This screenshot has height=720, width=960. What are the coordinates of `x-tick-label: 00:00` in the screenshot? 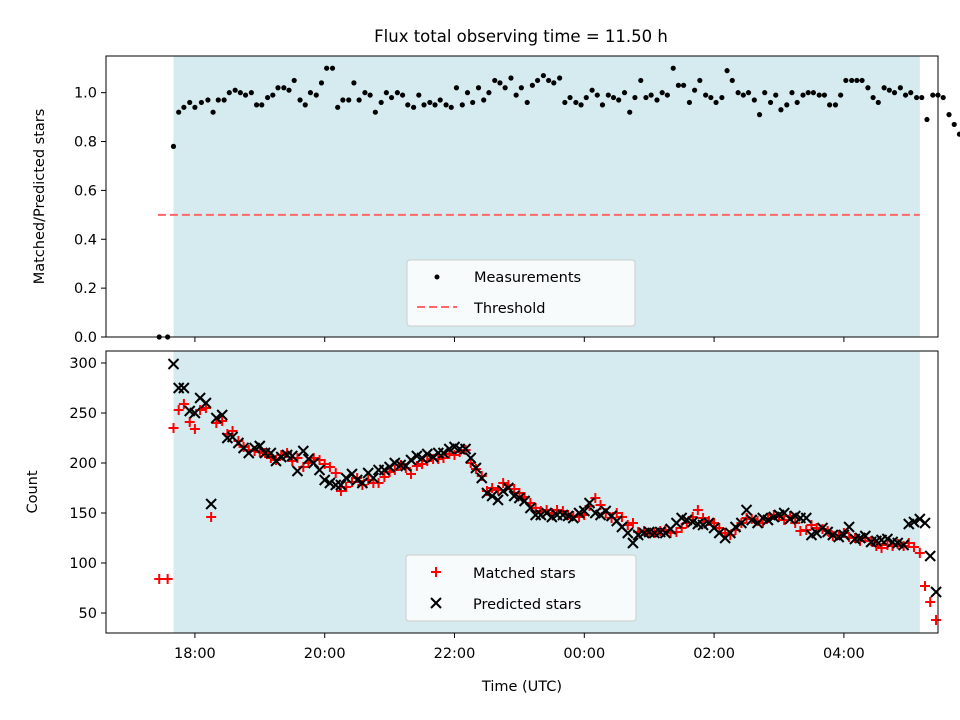 It's located at (584, 654).